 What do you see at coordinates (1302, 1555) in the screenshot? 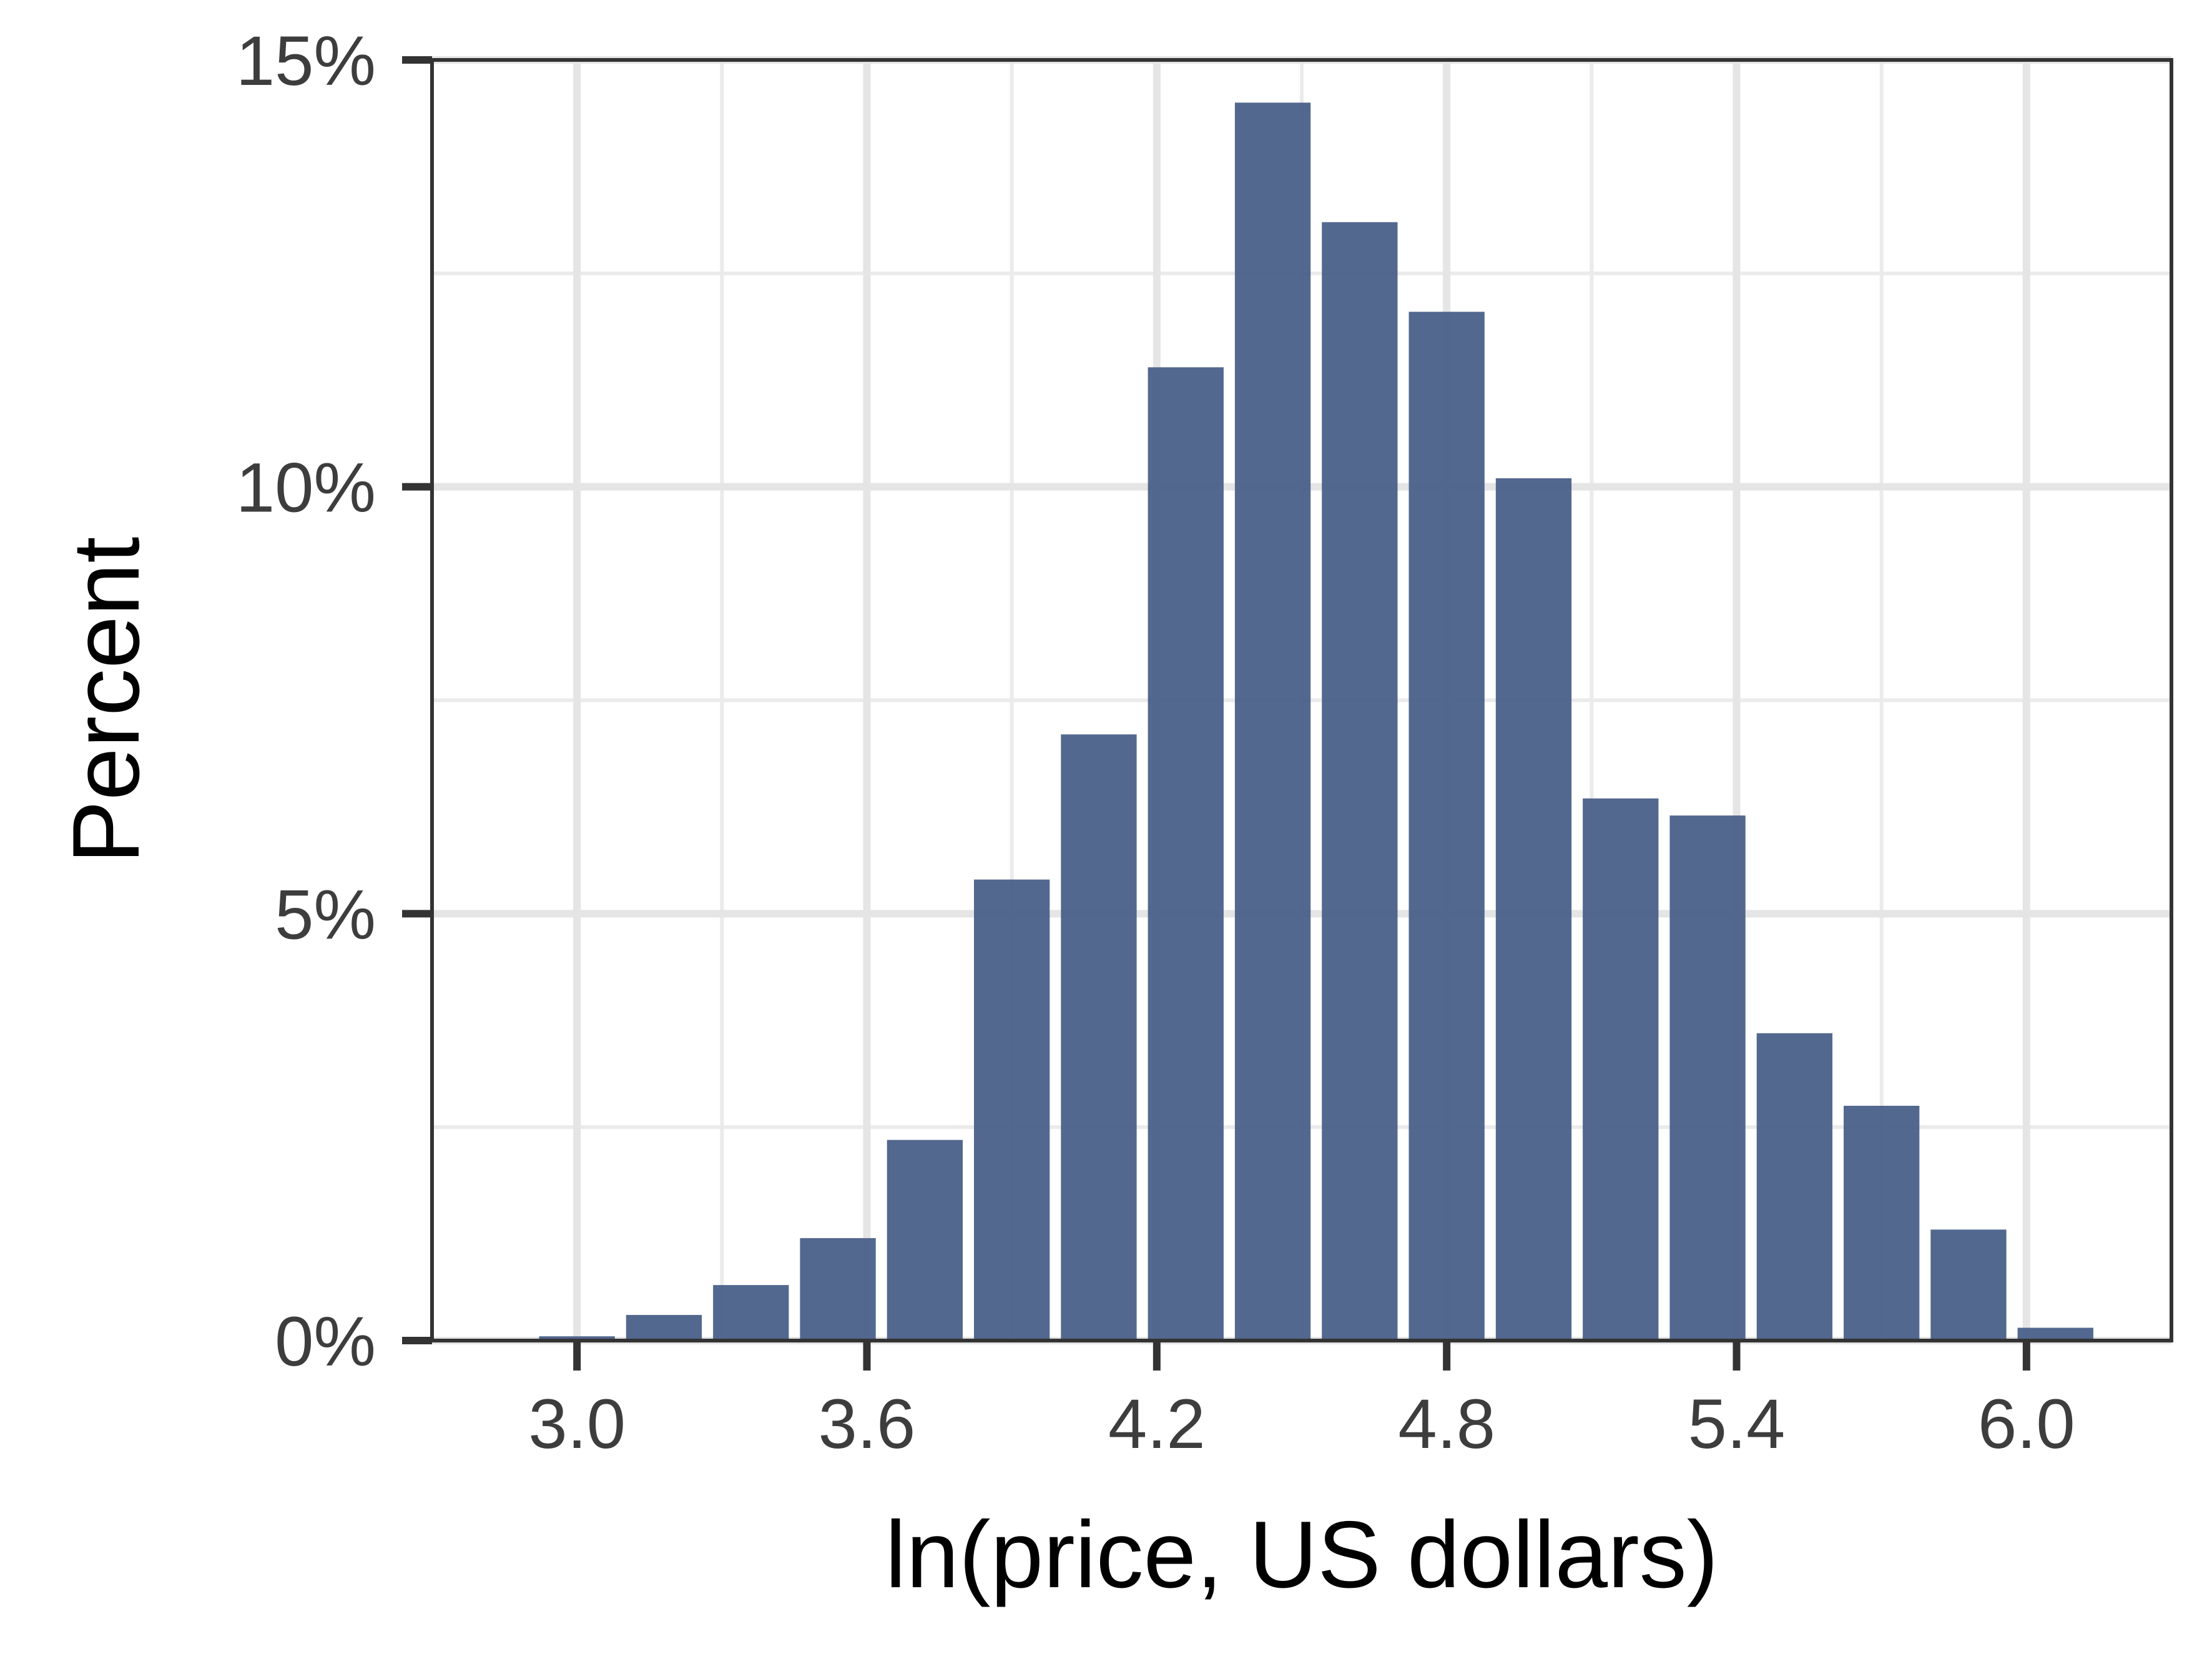
I see `x-axis-title: ln(price, US dollars)` at bounding box center [1302, 1555].